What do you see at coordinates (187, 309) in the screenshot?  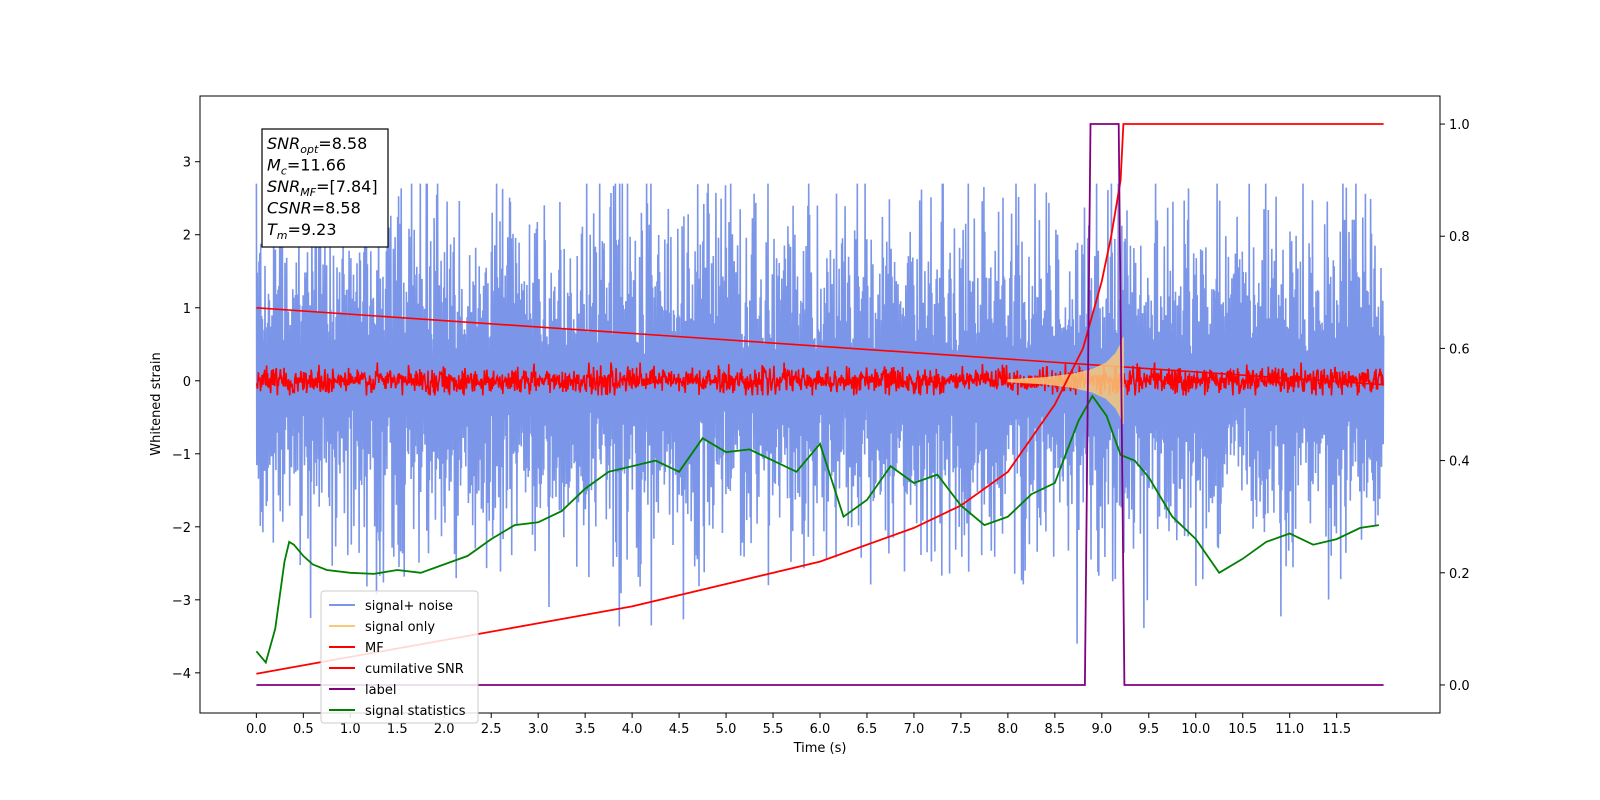 I see `y-tick-label: 1` at bounding box center [187, 309].